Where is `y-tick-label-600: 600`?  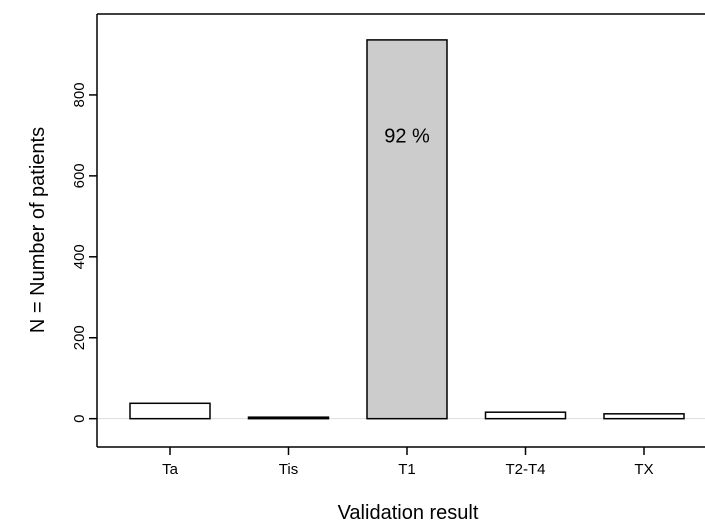 y-tick-label-600: 600 is located at coordinates (79, 175).